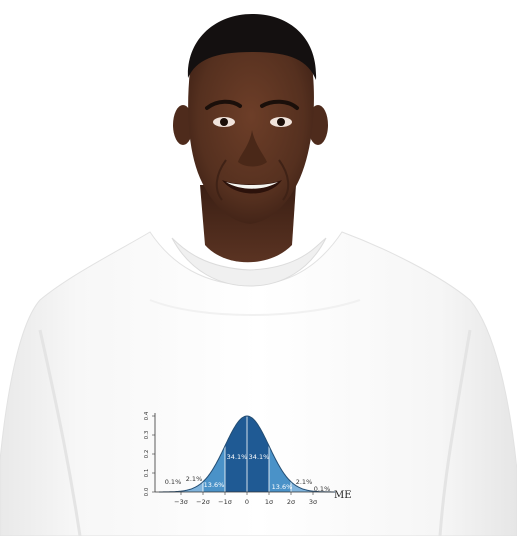  What do you see at coordinates (203, 502) in the screenshot?
I see `x-tick-label-1: −2σ` at bounding box center [203, 502].